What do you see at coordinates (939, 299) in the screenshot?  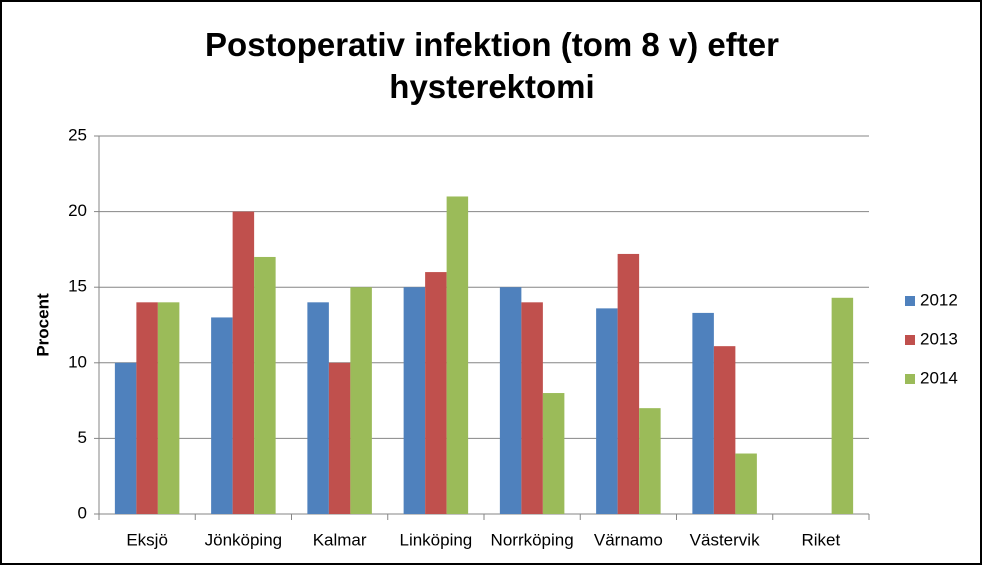 I see `legend-label: 2012` at bounding box center [939, 299].